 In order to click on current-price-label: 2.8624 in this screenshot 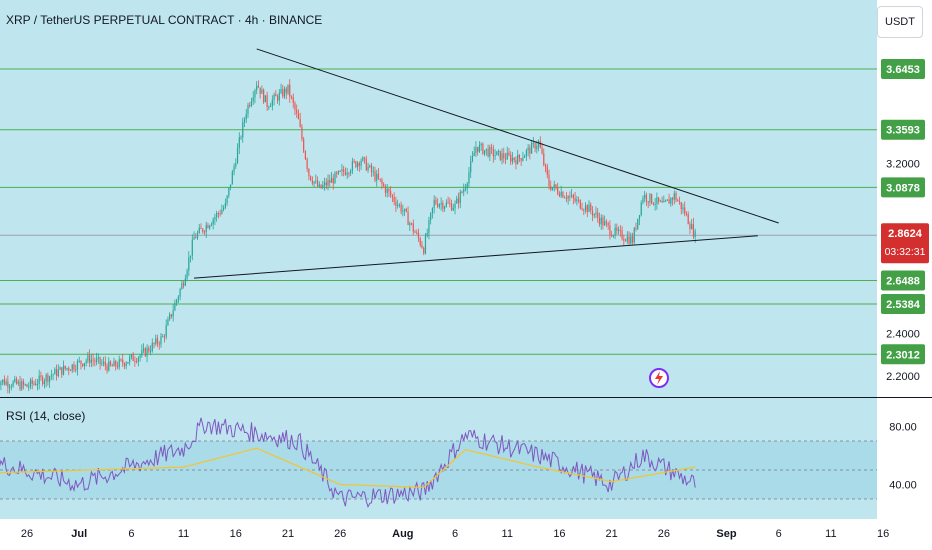, I will do `click(905, 234)`.